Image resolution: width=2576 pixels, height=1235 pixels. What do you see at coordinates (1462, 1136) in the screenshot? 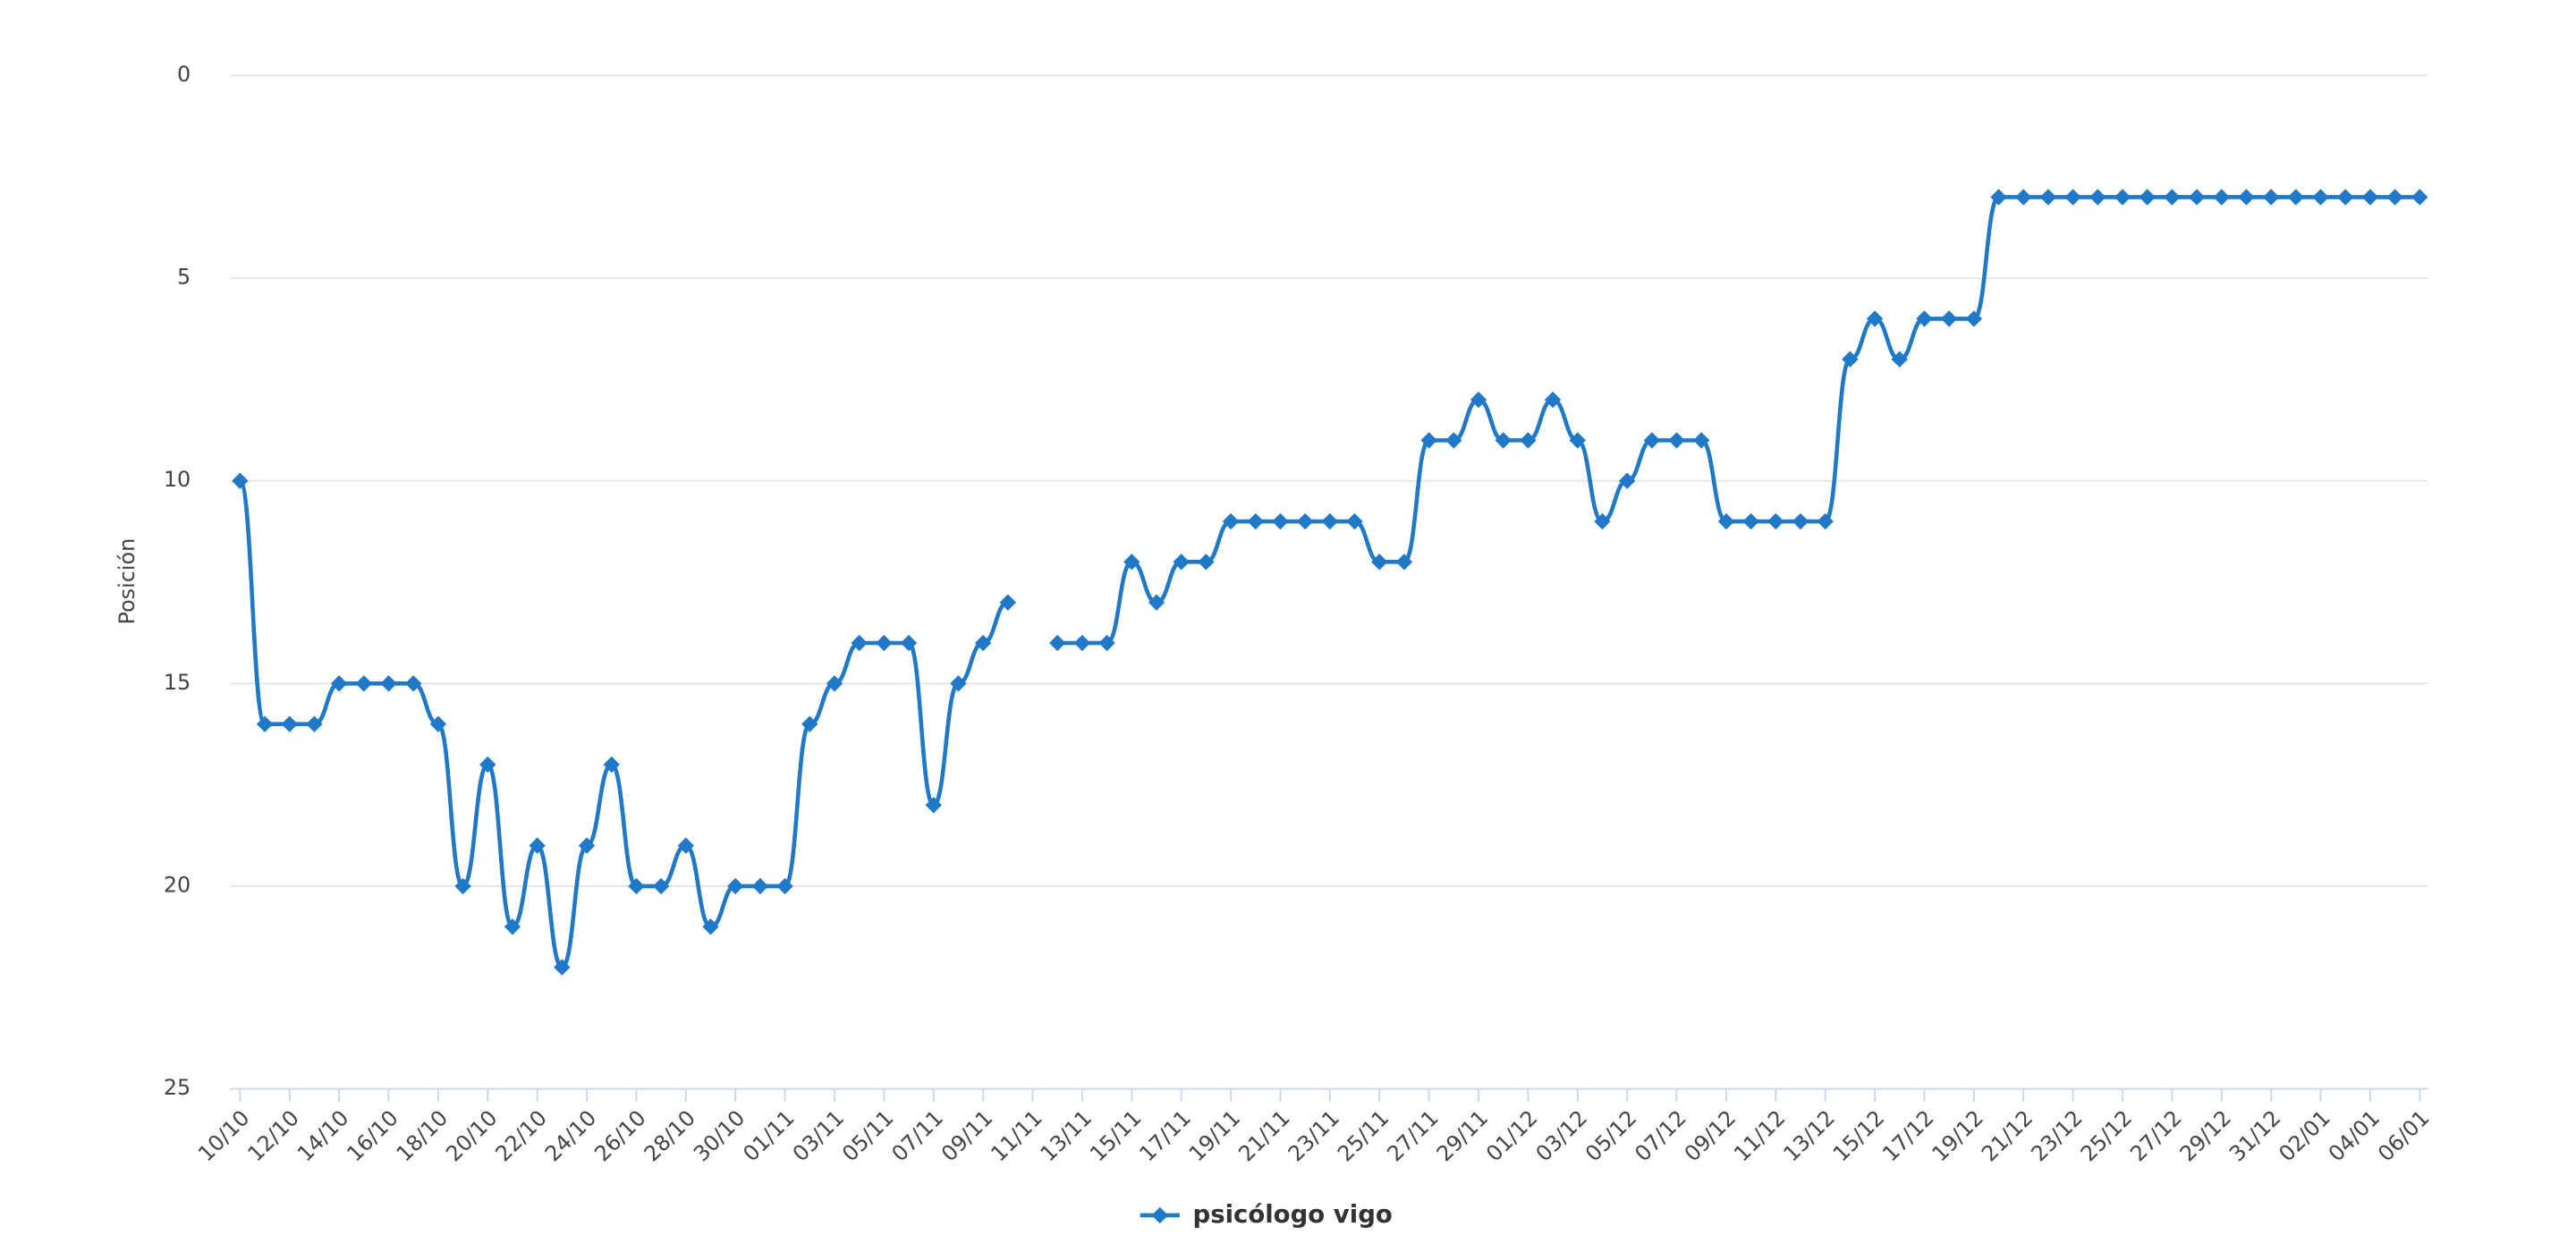
I see `x-tick-label: 29/11` at bounding box center [1462, 1136].